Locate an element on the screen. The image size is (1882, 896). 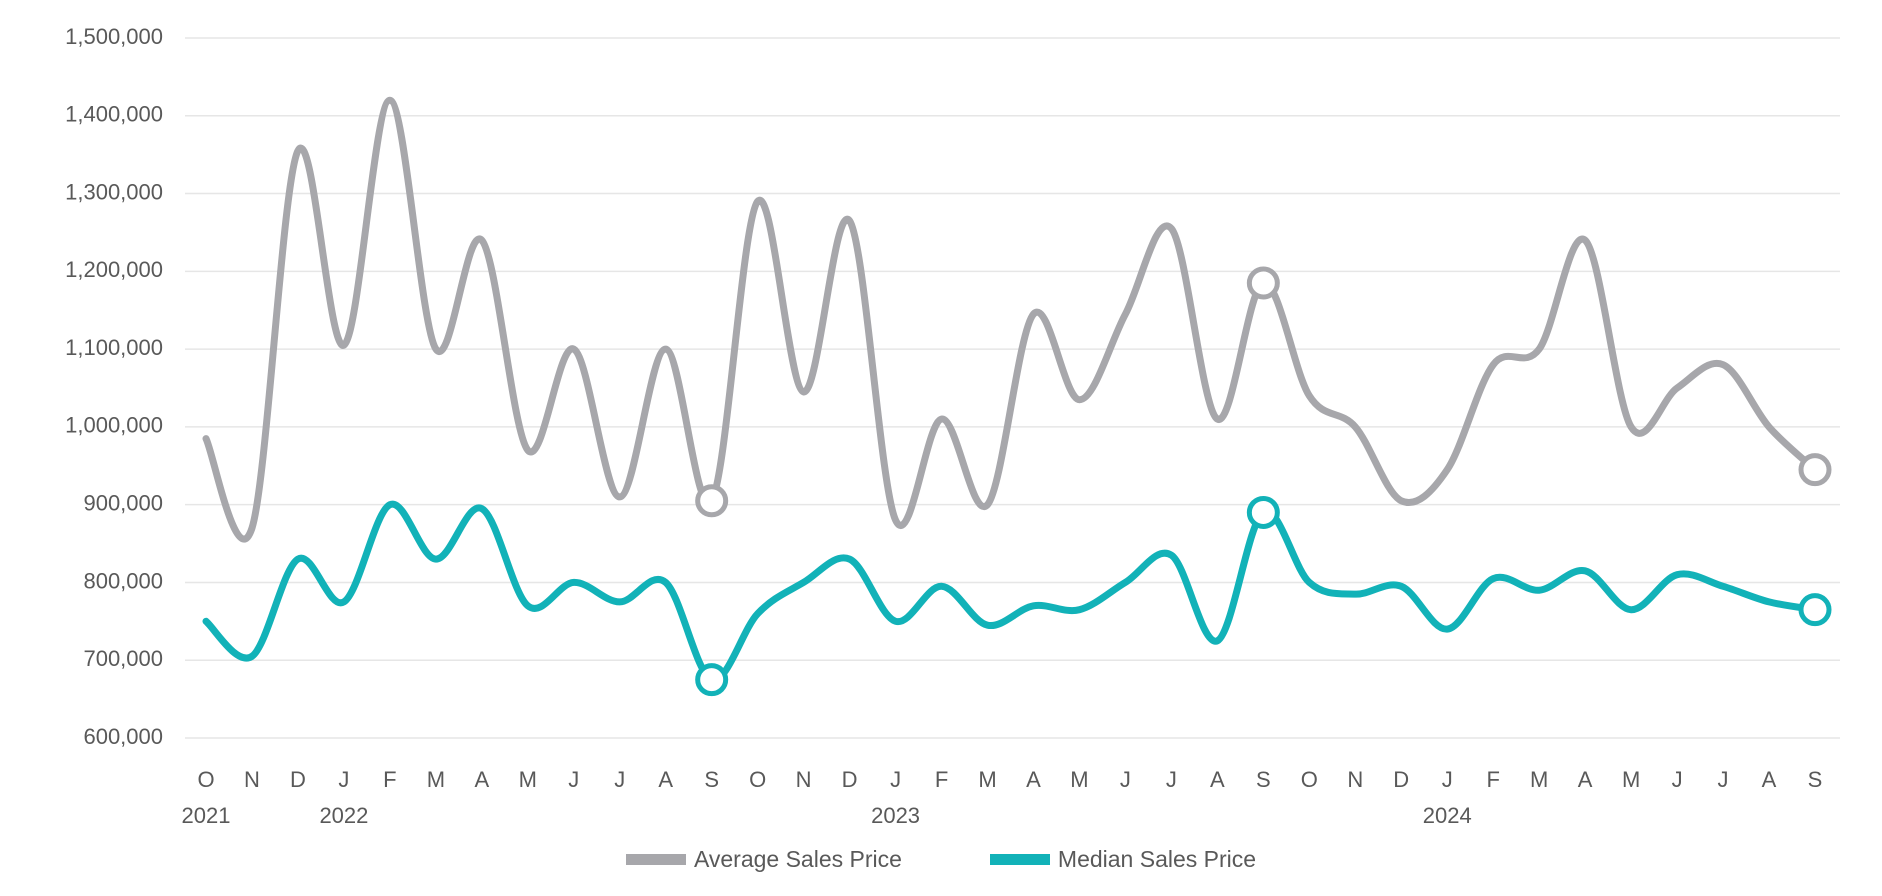
y-tick-label: 1,400,000 is located at coordinates (114, 114).